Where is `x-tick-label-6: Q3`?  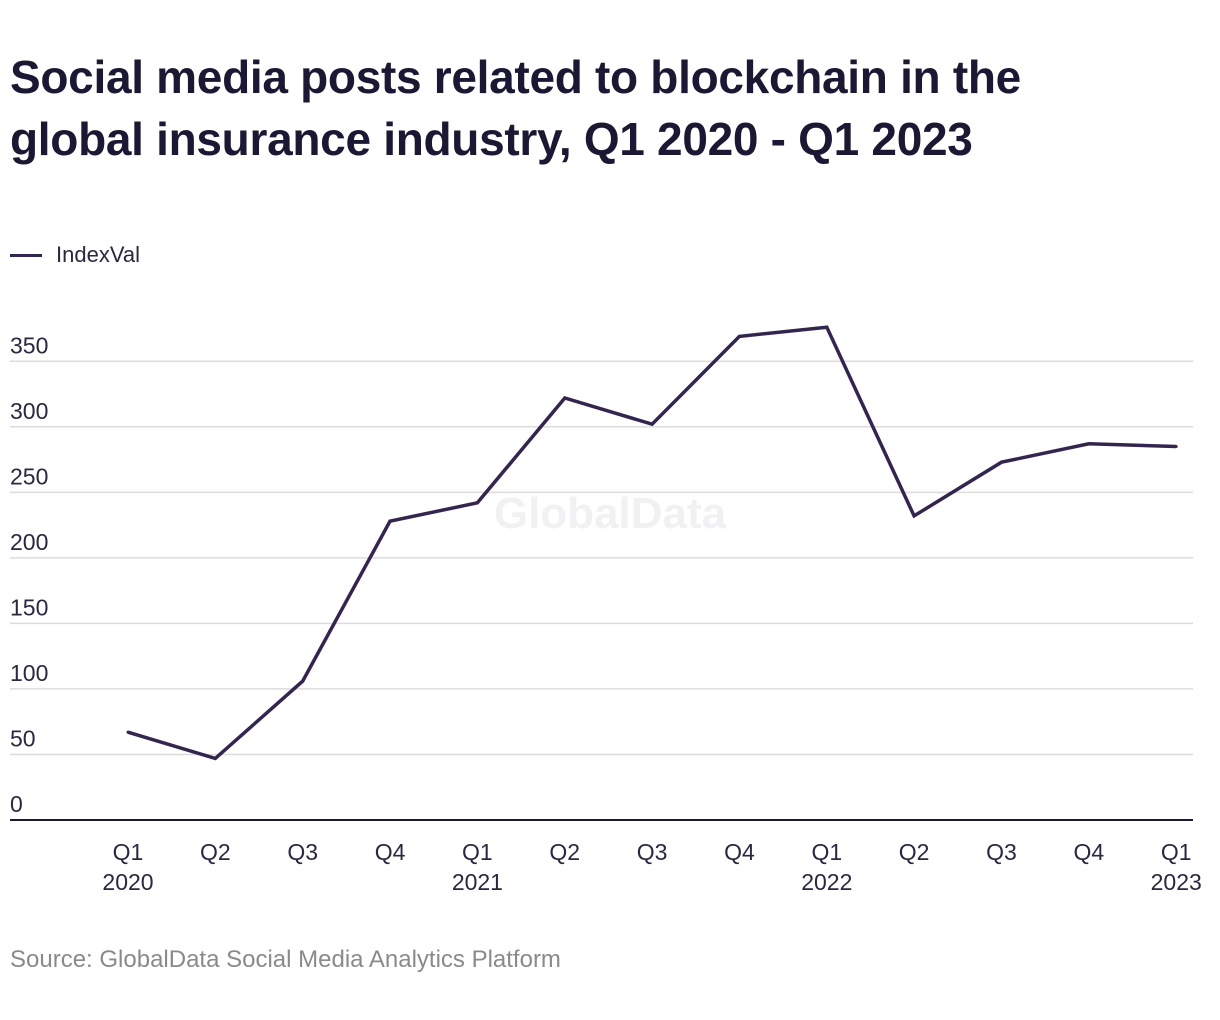 x-tick-label-6: Q3 is located at coordinates (652, 852).